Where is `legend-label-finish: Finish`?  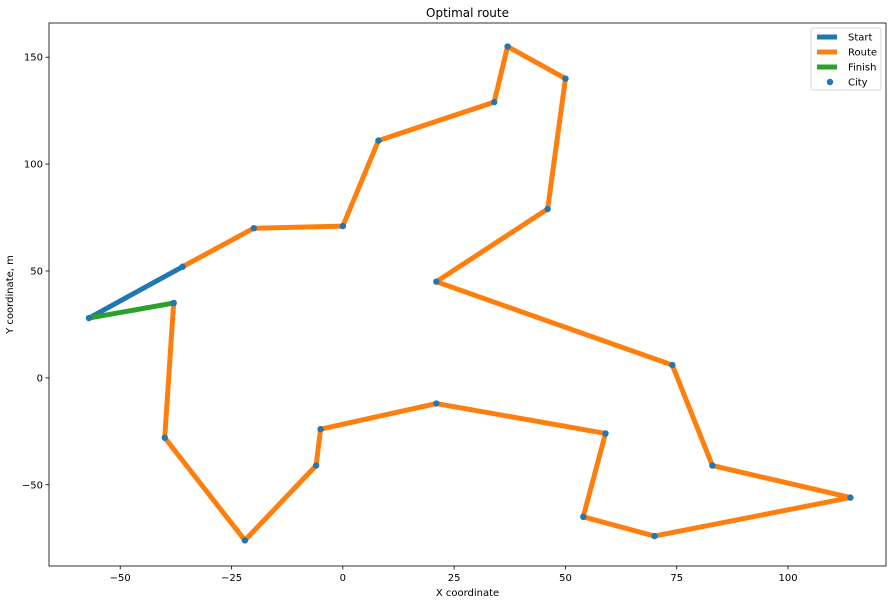 legend-label-finish: Finish is located at coordinates (862, 68).